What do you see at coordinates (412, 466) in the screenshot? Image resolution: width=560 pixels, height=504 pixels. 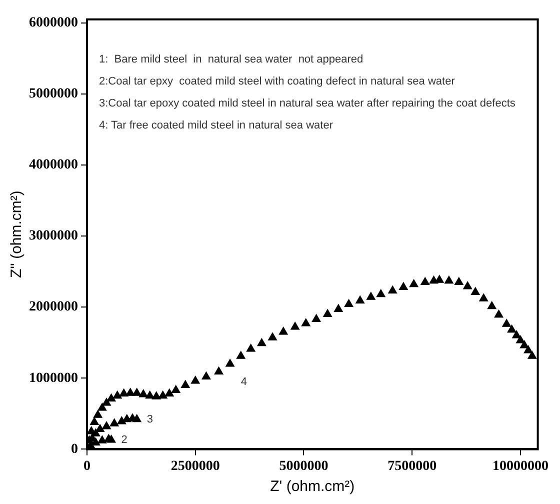 I see `x-tick-label: 7500000` at bounding box center [412, 466].